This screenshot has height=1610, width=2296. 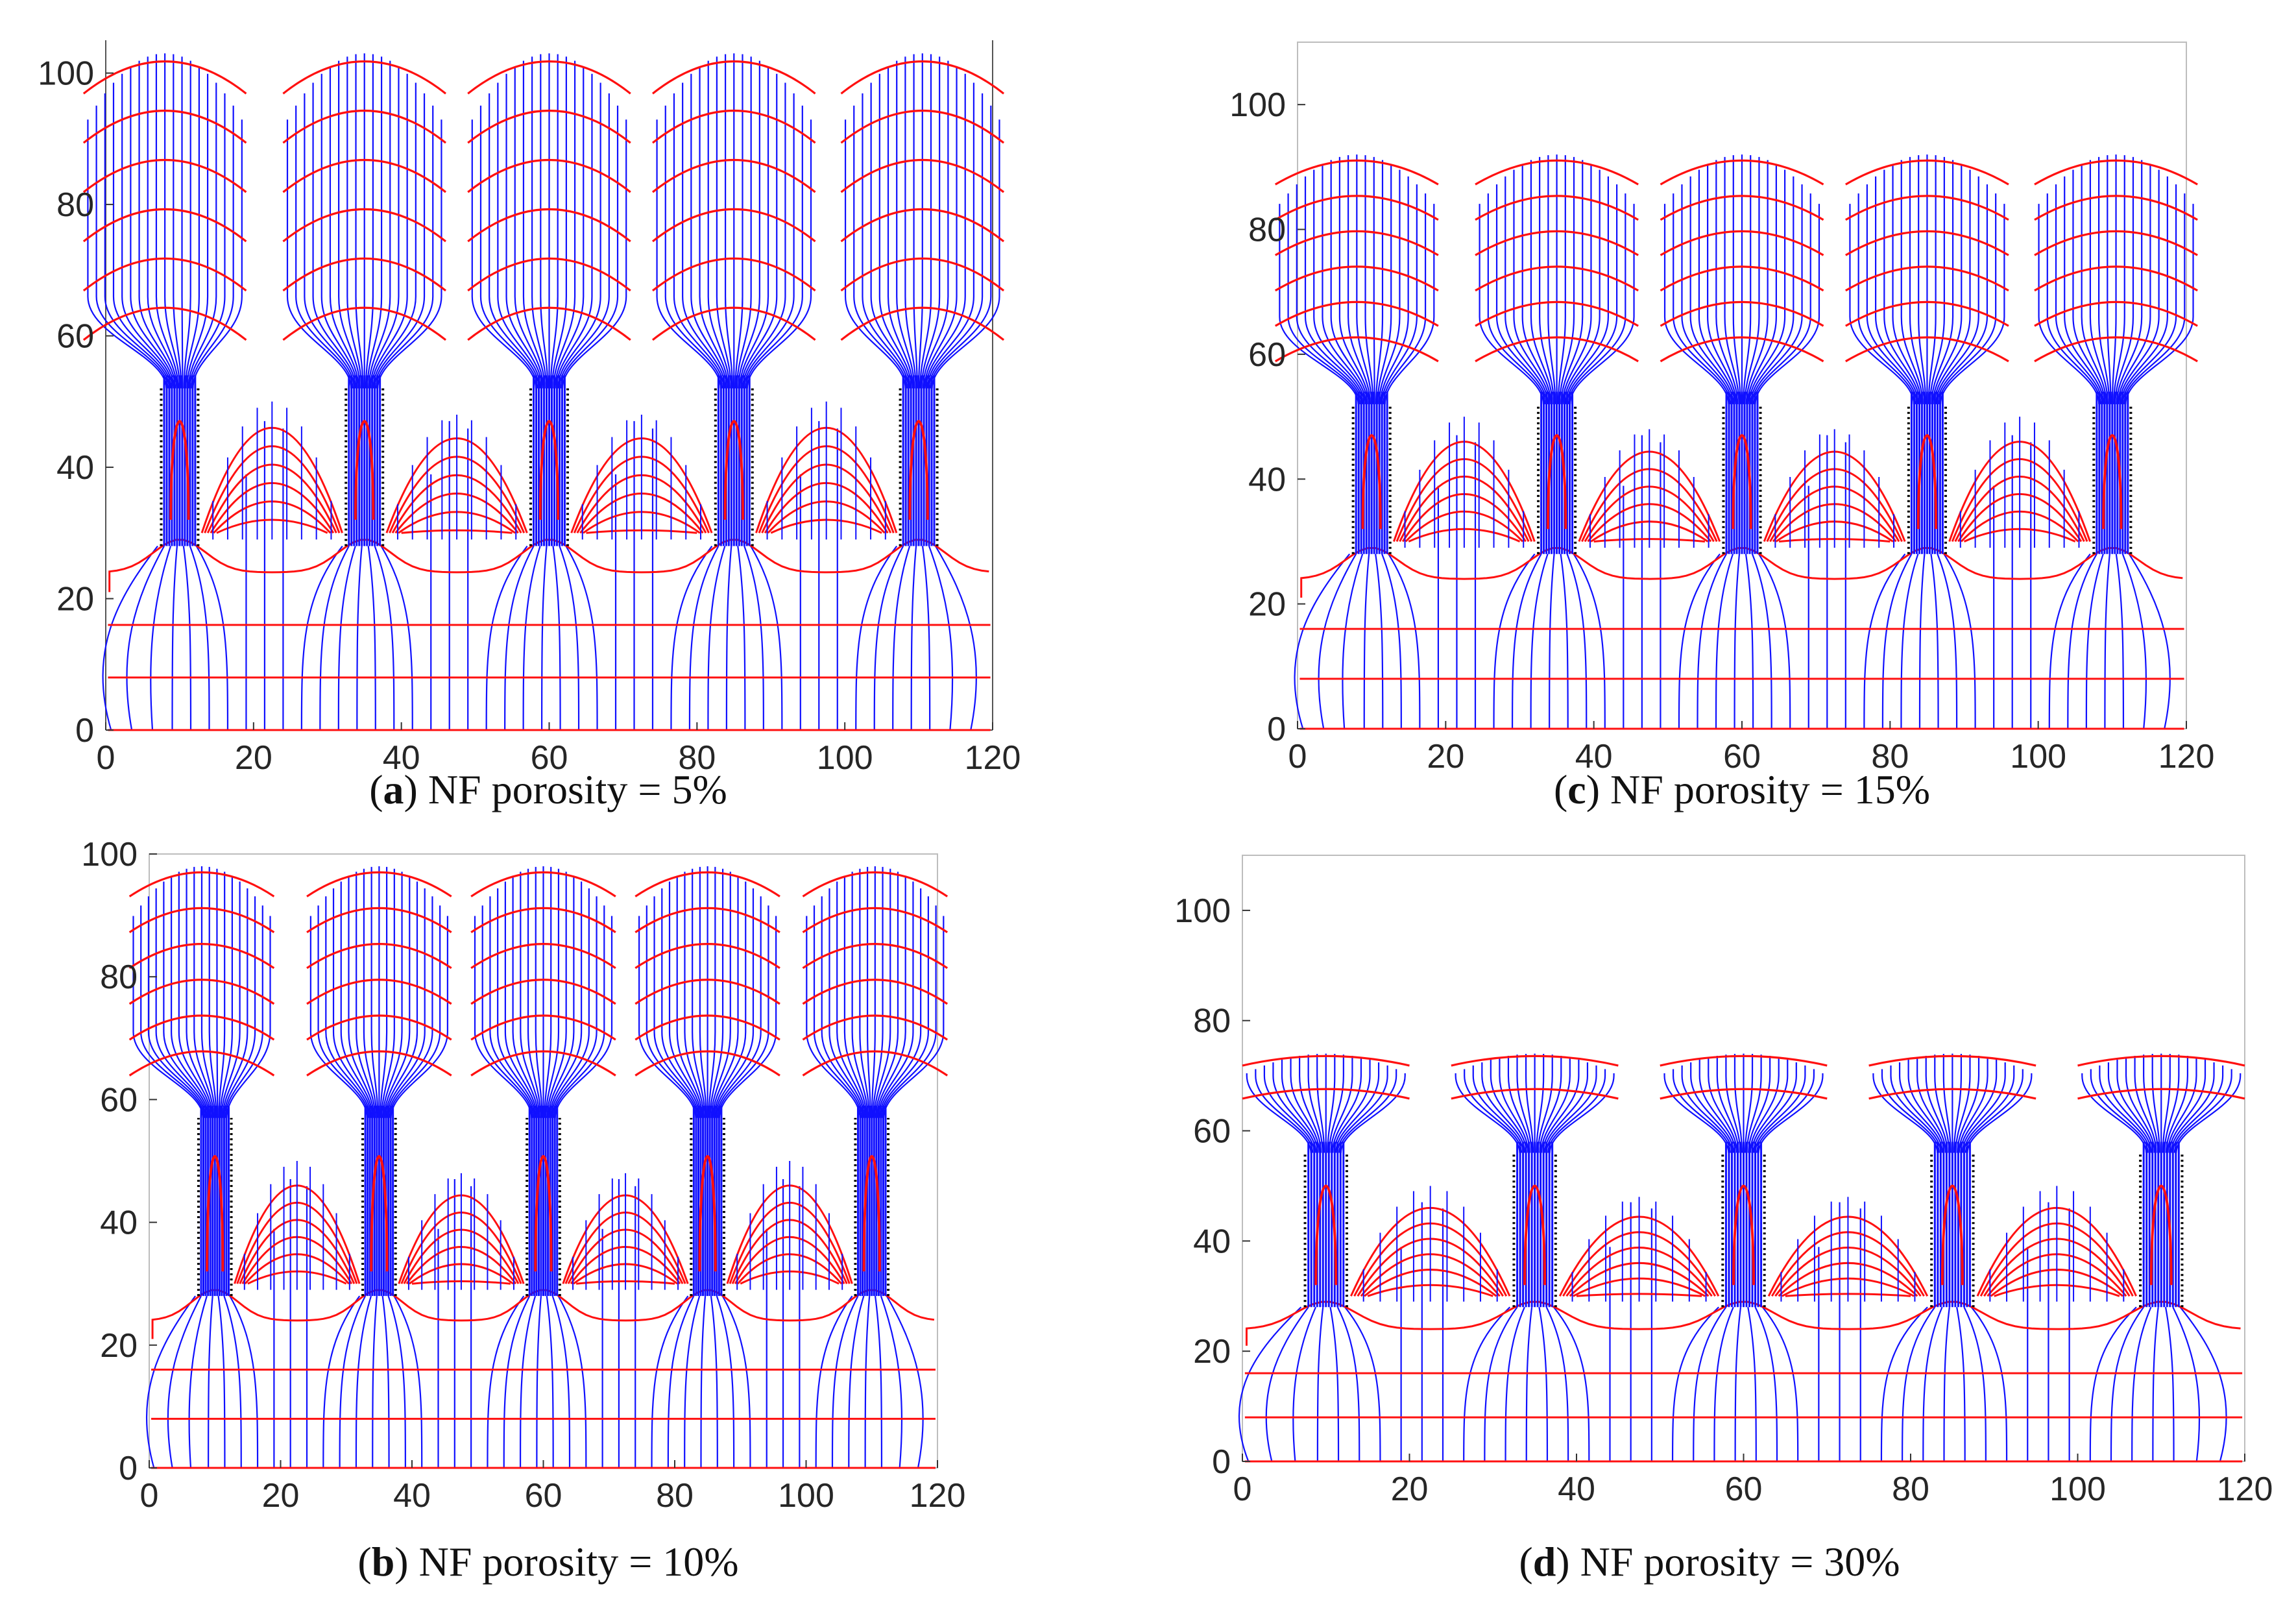 I want to click on caption-b: (b) NF porosity = 10%, so click(x=548, y=1562).